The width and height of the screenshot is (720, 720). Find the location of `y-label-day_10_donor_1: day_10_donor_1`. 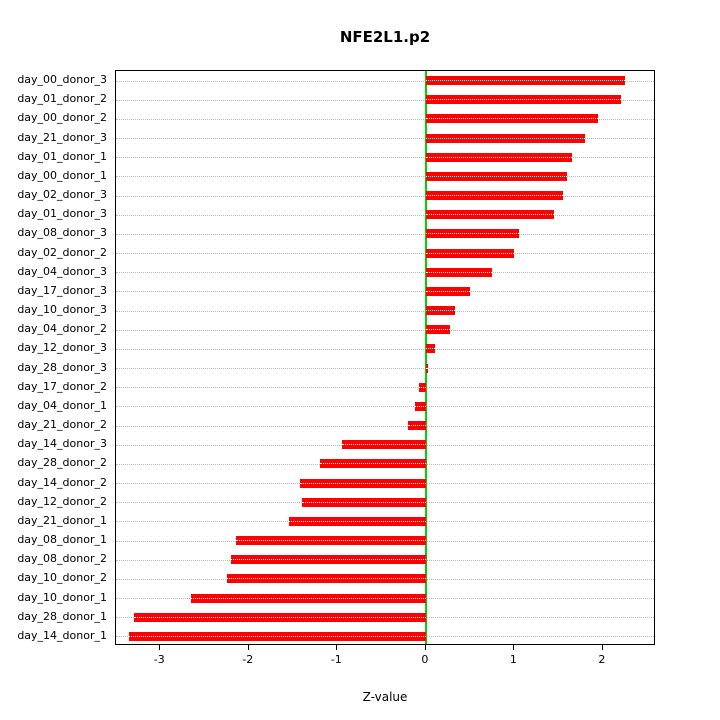

y-label-day_10_donor_1: day_10_donor_1 is located at coordinates (62, 597).